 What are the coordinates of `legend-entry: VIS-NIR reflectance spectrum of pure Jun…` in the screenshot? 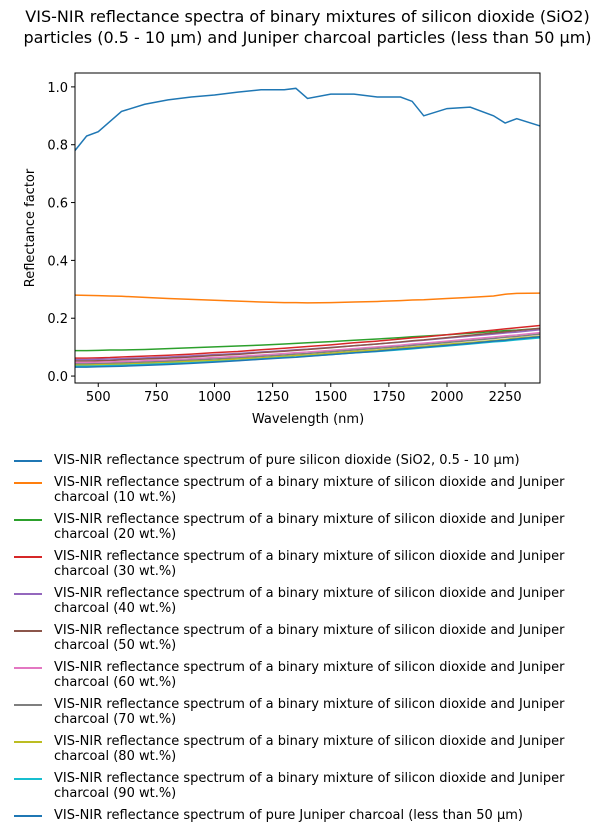 It's located at (309, 815).